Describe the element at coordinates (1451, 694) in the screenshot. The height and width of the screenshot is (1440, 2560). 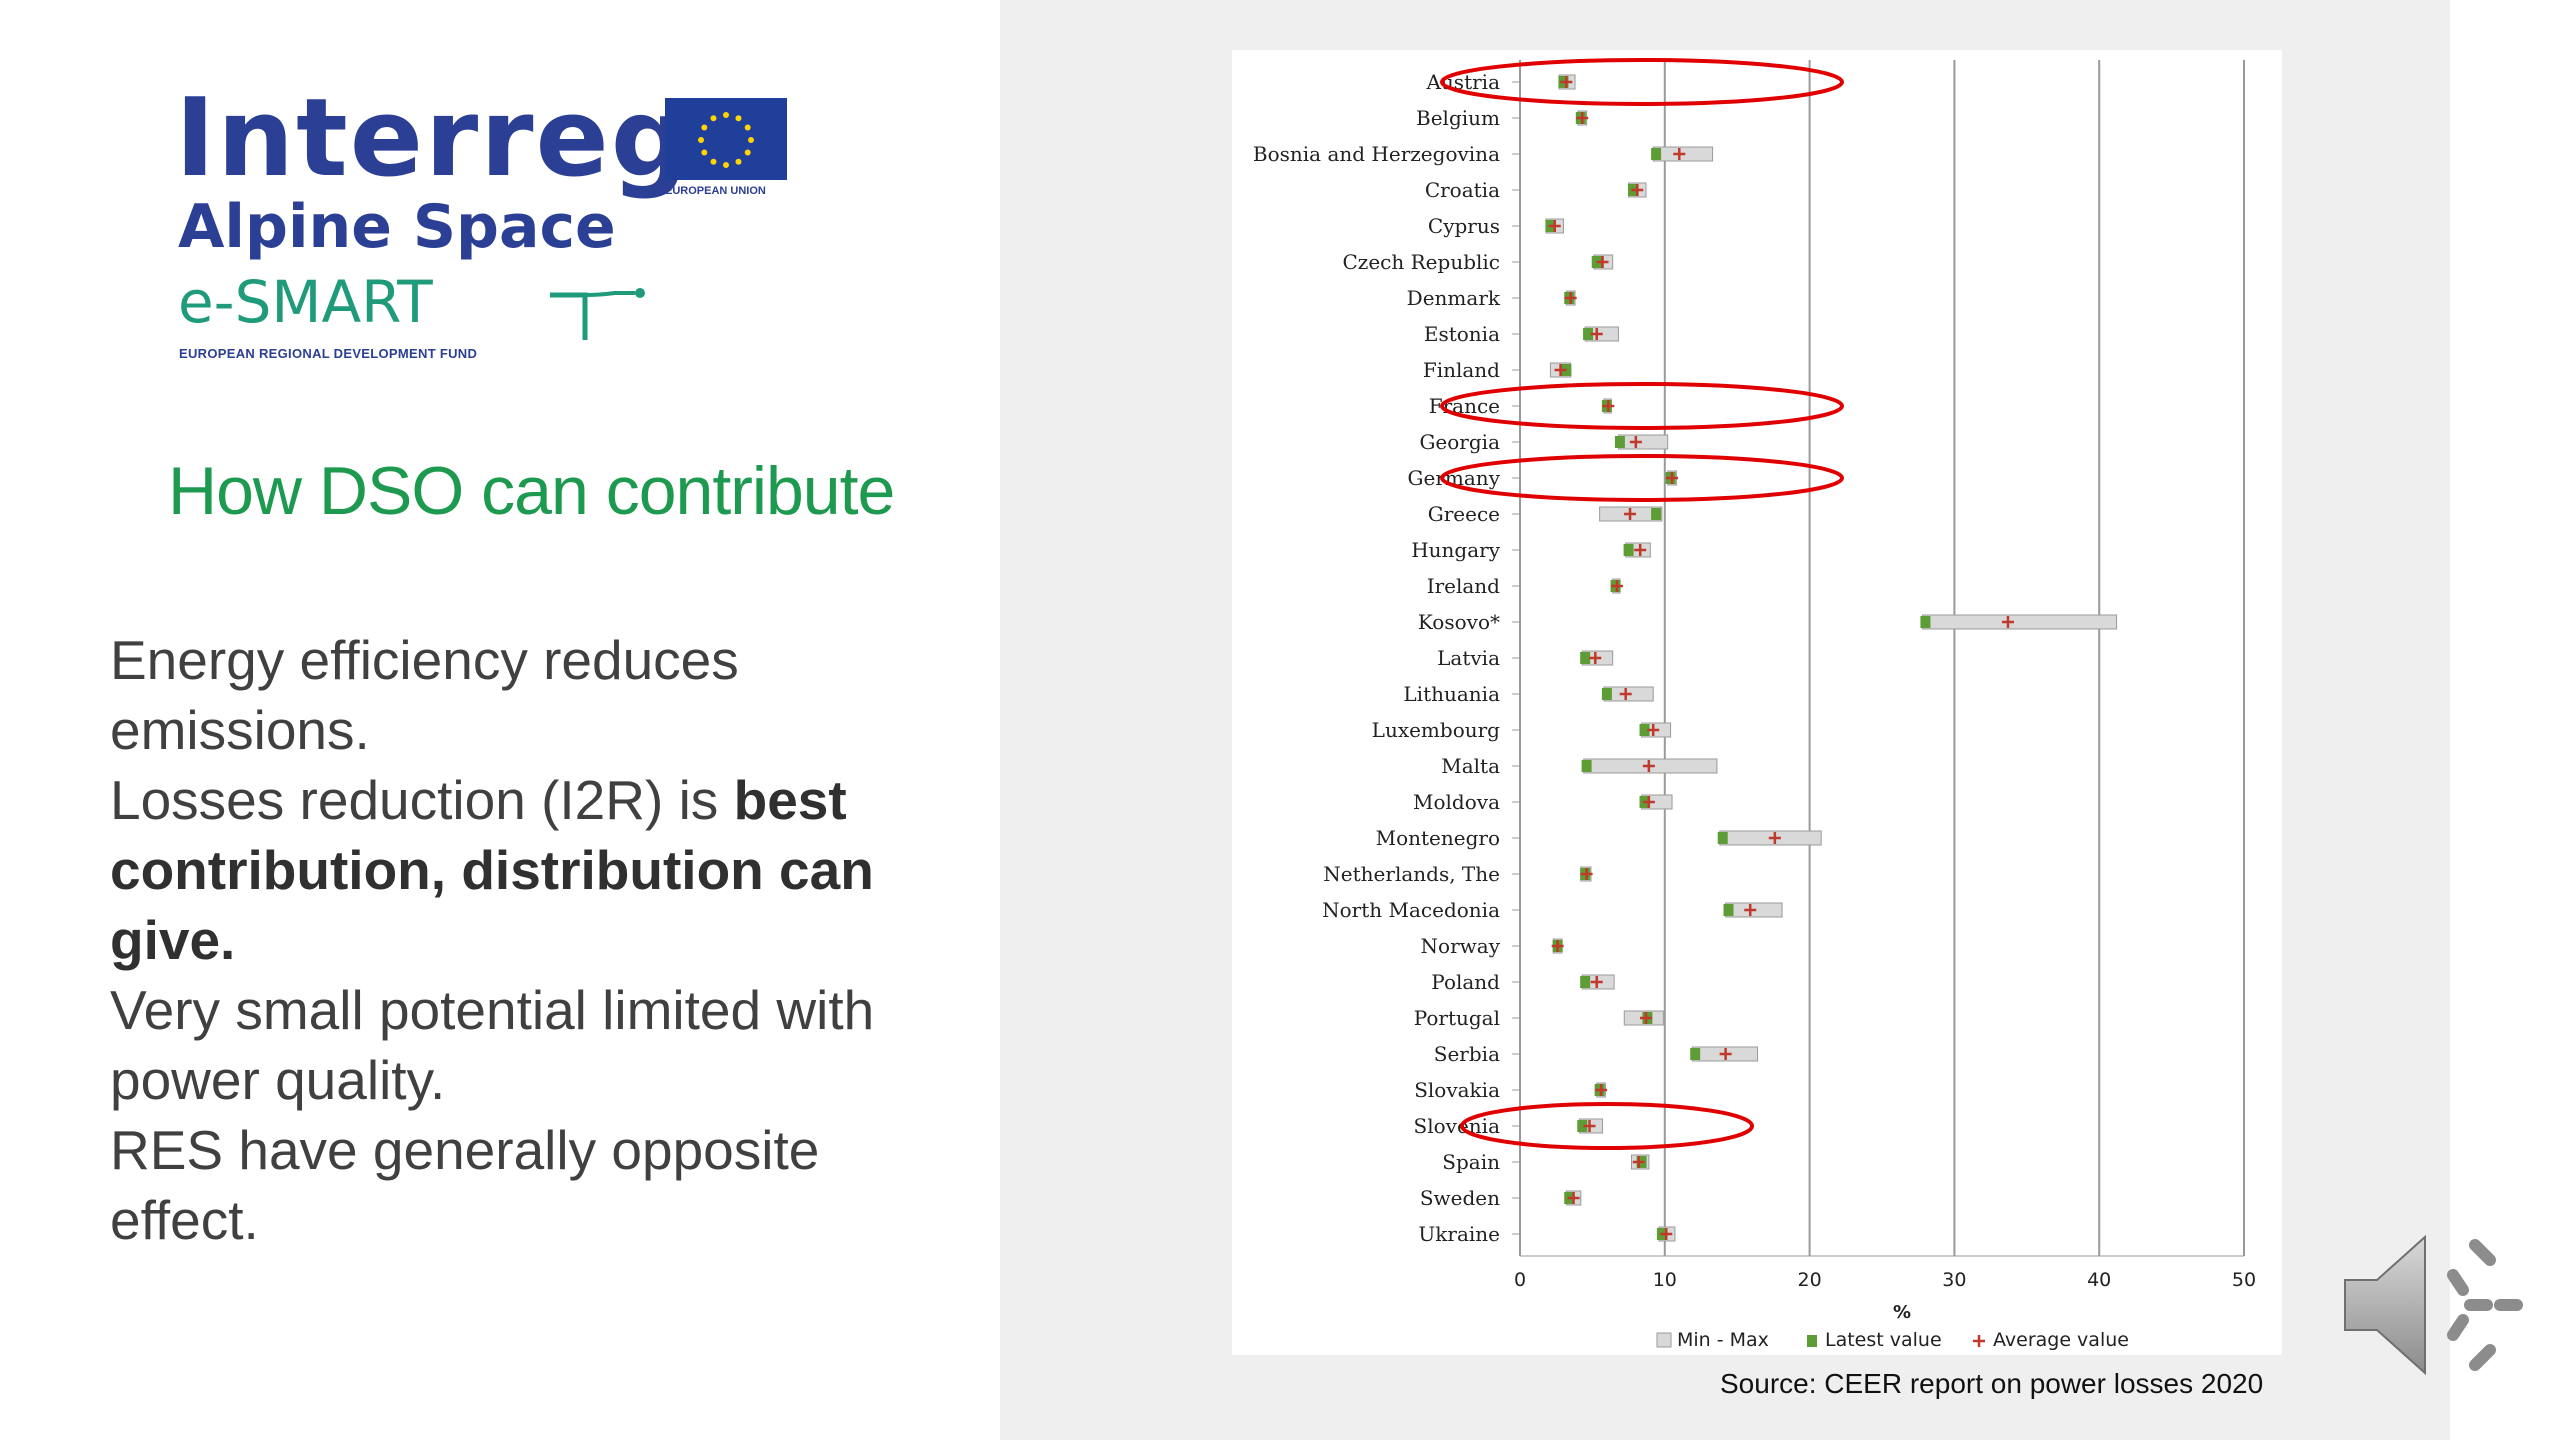
I see `y-tick-label: Lithuania` at that location.